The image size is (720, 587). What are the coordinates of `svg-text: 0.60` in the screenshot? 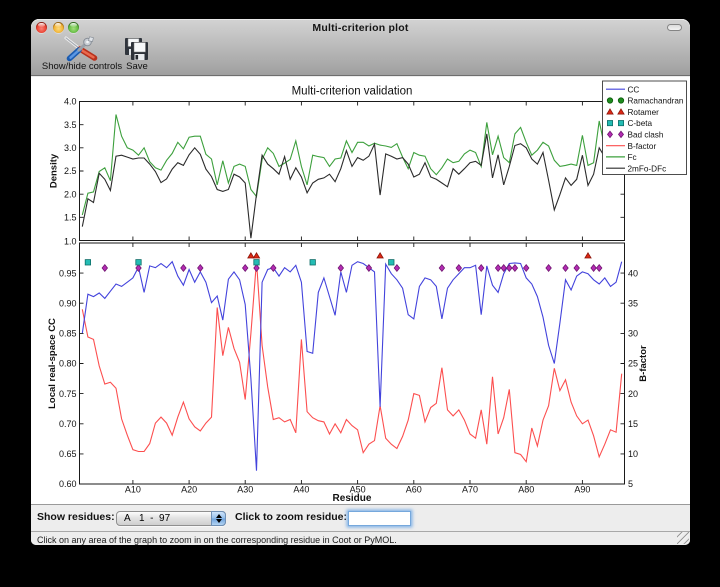 It's located at (68, 484).